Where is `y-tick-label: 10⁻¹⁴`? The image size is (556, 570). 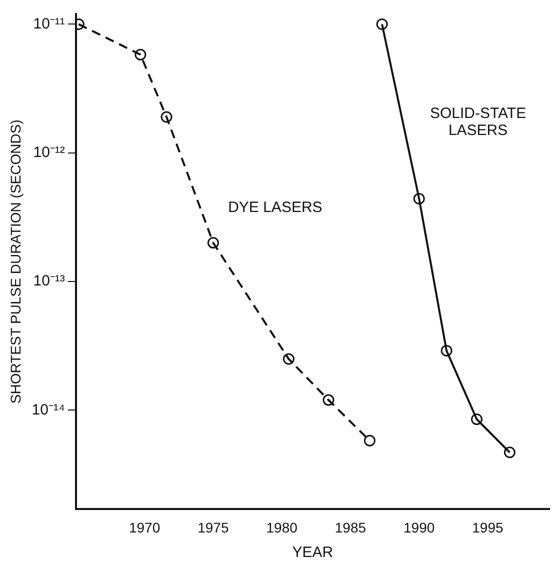
y-tick-label: 10⁻¹⁴ is located at coordinates (48, 409).